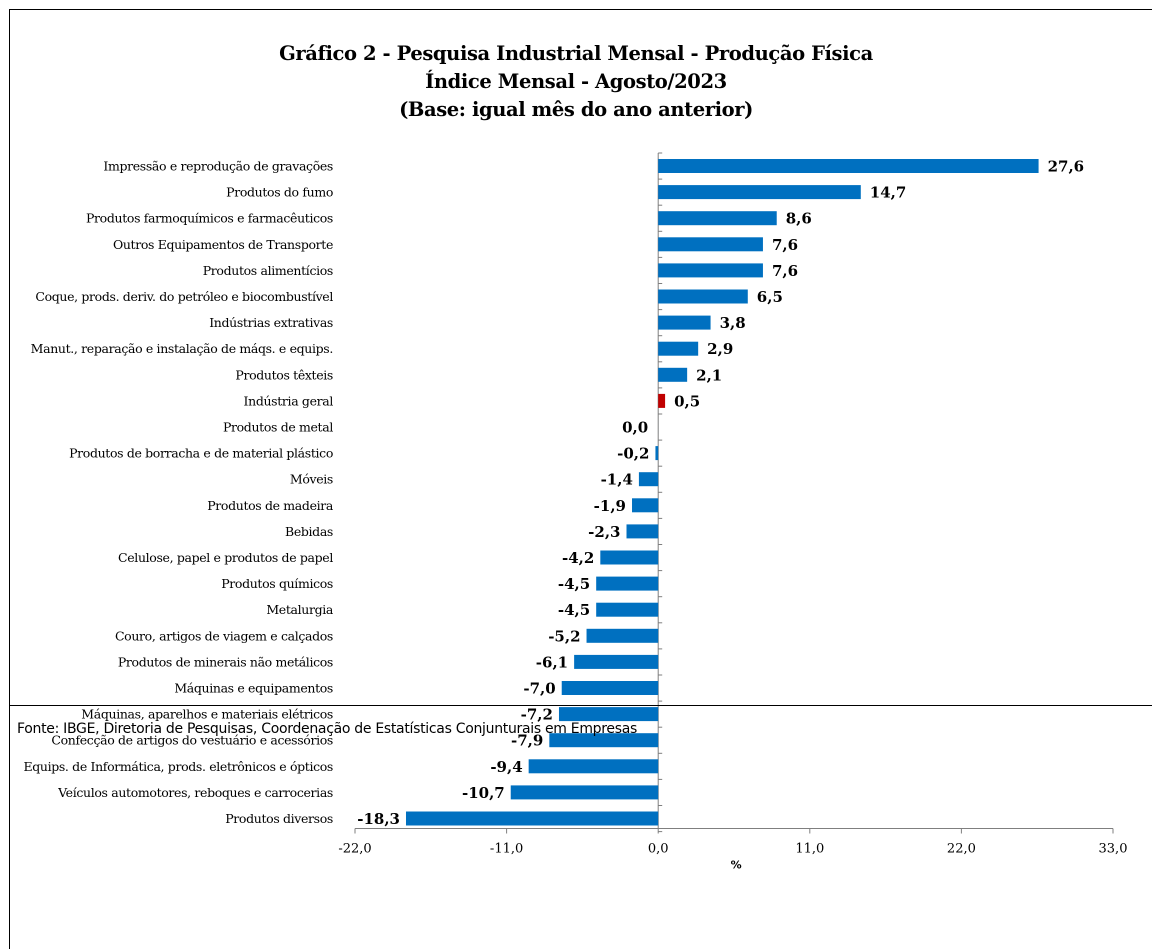  Describe the element at coordinates (284, 374) in the screenshot. I see `category-label: Produtos têxteis` at that location.